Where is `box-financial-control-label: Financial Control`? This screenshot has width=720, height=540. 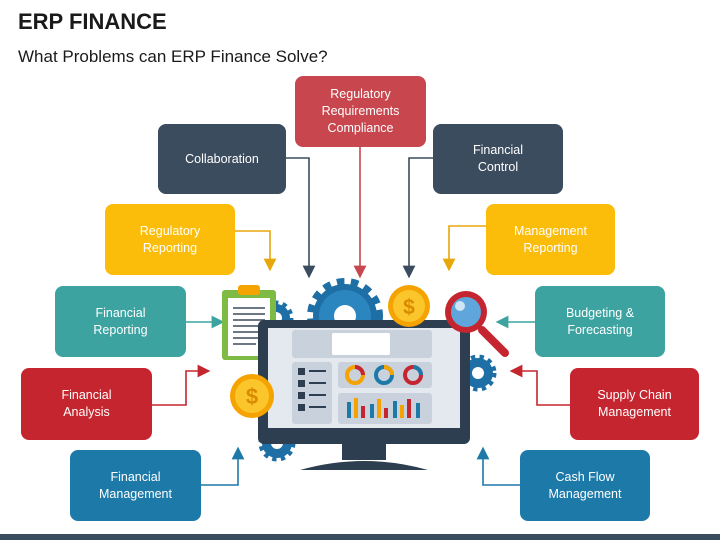 box-financial-control-label: Financial Control is located at coordinates (498, 158).